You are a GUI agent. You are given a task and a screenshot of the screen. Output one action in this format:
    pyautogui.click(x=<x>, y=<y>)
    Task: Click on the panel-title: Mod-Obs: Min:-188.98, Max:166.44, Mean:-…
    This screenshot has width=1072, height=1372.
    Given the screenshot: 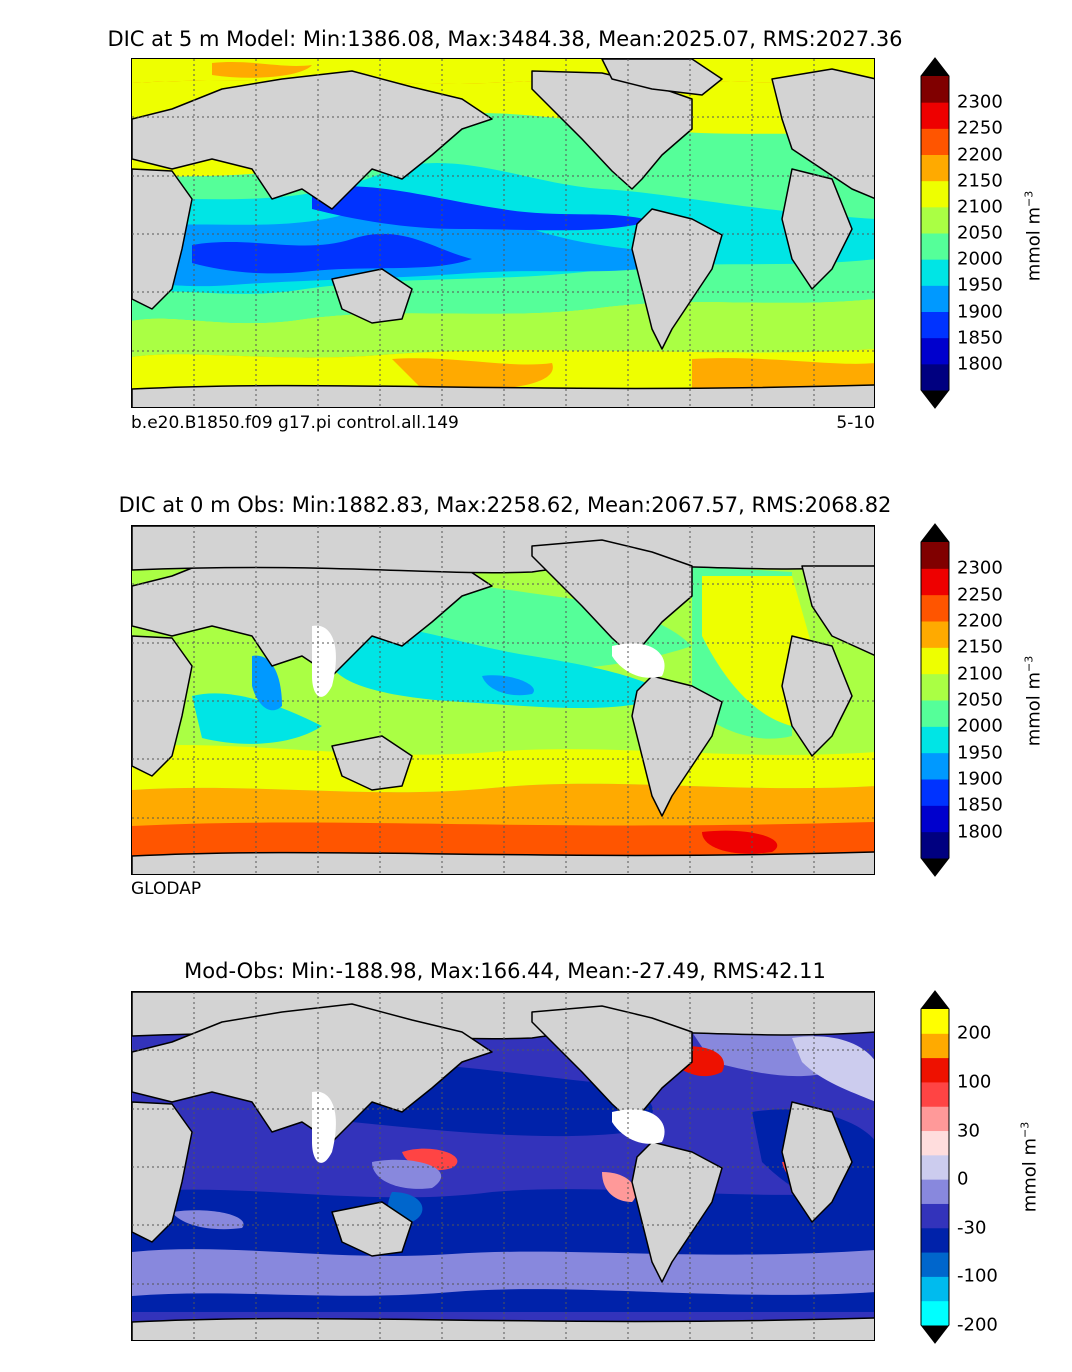 What is the action you would take?
    pyautogui.click(x=505, y=971)
    